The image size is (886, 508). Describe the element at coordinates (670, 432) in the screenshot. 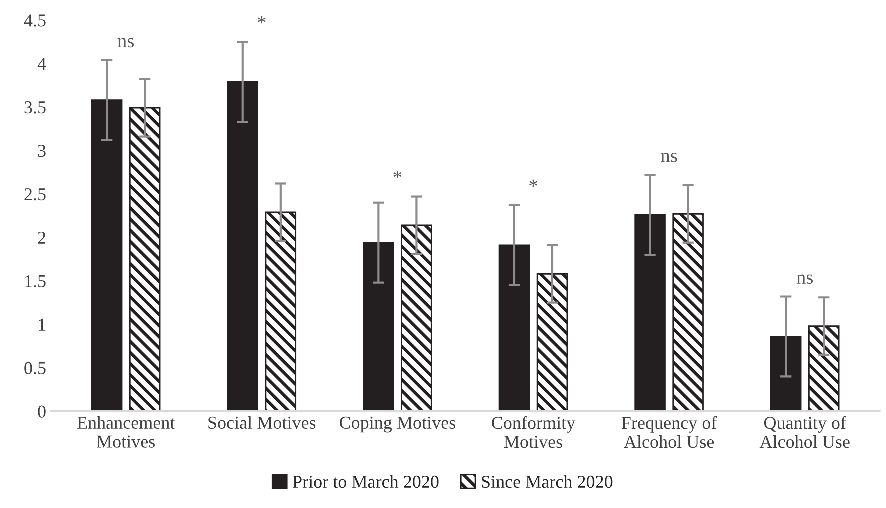

I see `x-tick-label: Frequency of Alcohol Use` at that location.